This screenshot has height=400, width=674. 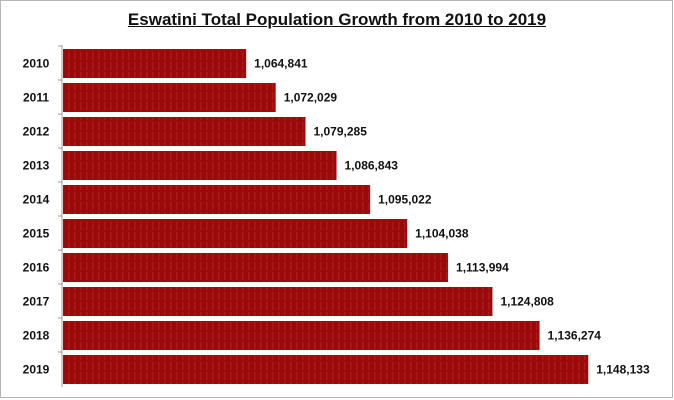 I want to click on category-label: 2017, so click(x=36, y=302).